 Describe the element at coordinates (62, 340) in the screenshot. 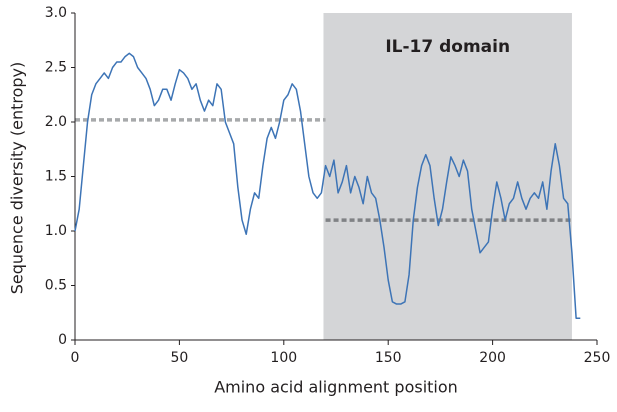

I see `y-tick-label: 0` at that location.